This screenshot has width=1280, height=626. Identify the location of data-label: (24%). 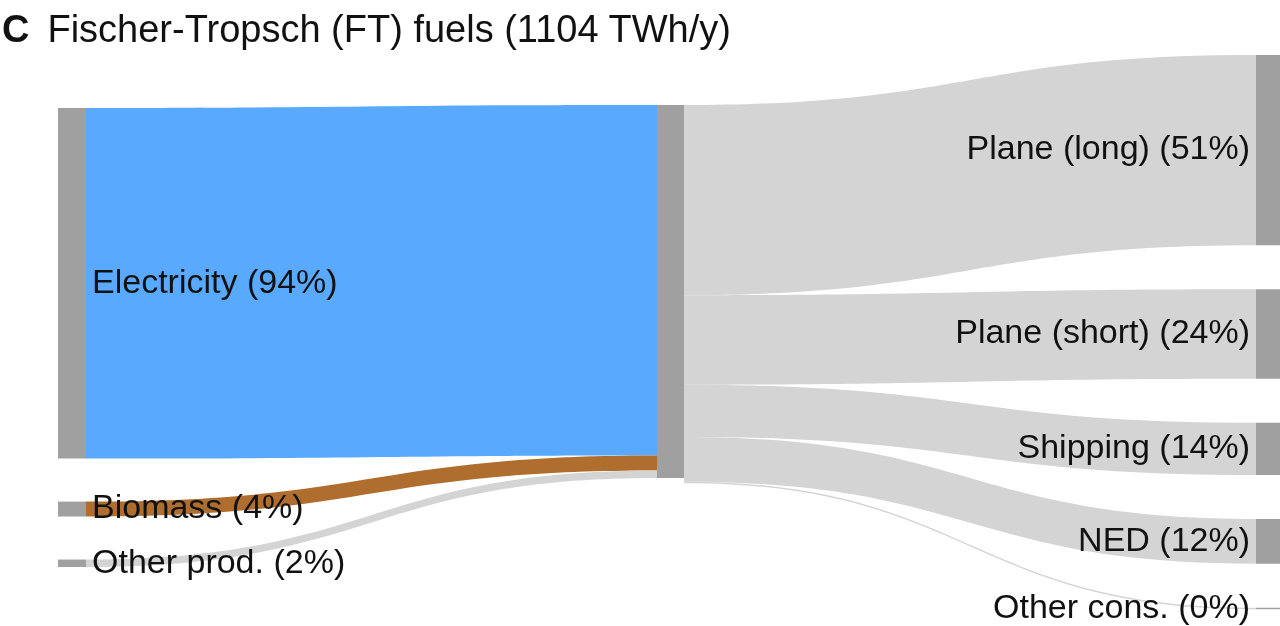
(1205, 331).